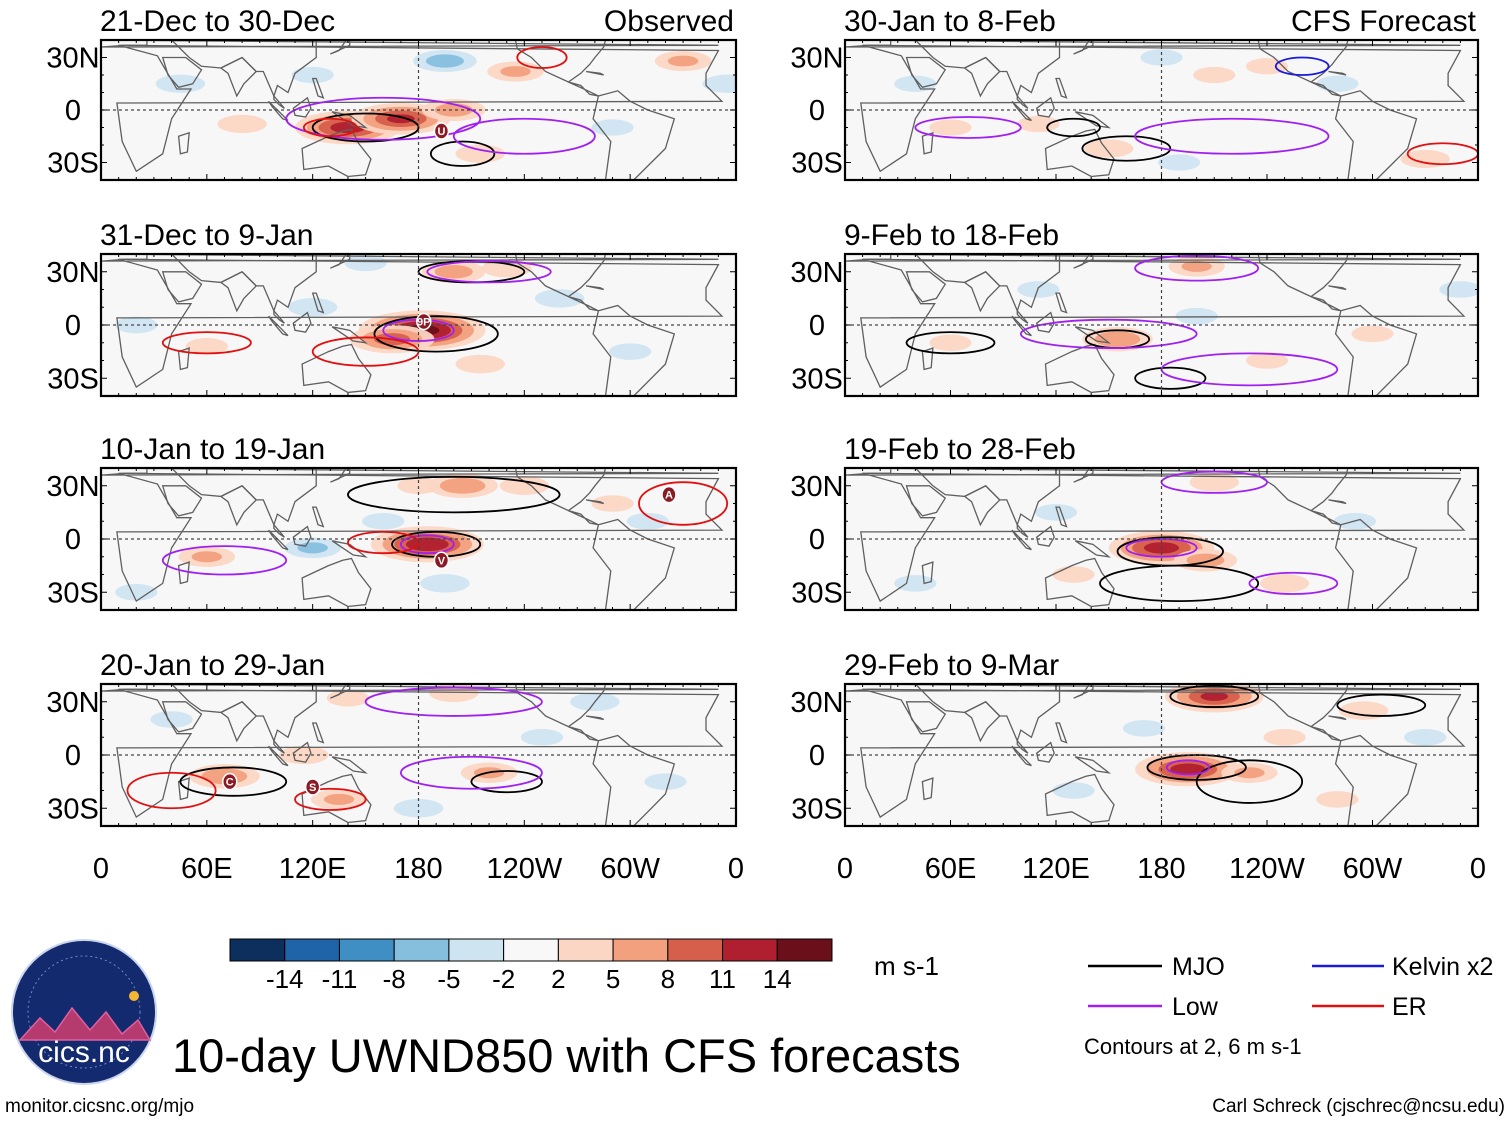  I want to click on coastline-south-america, so click(1376, 350).